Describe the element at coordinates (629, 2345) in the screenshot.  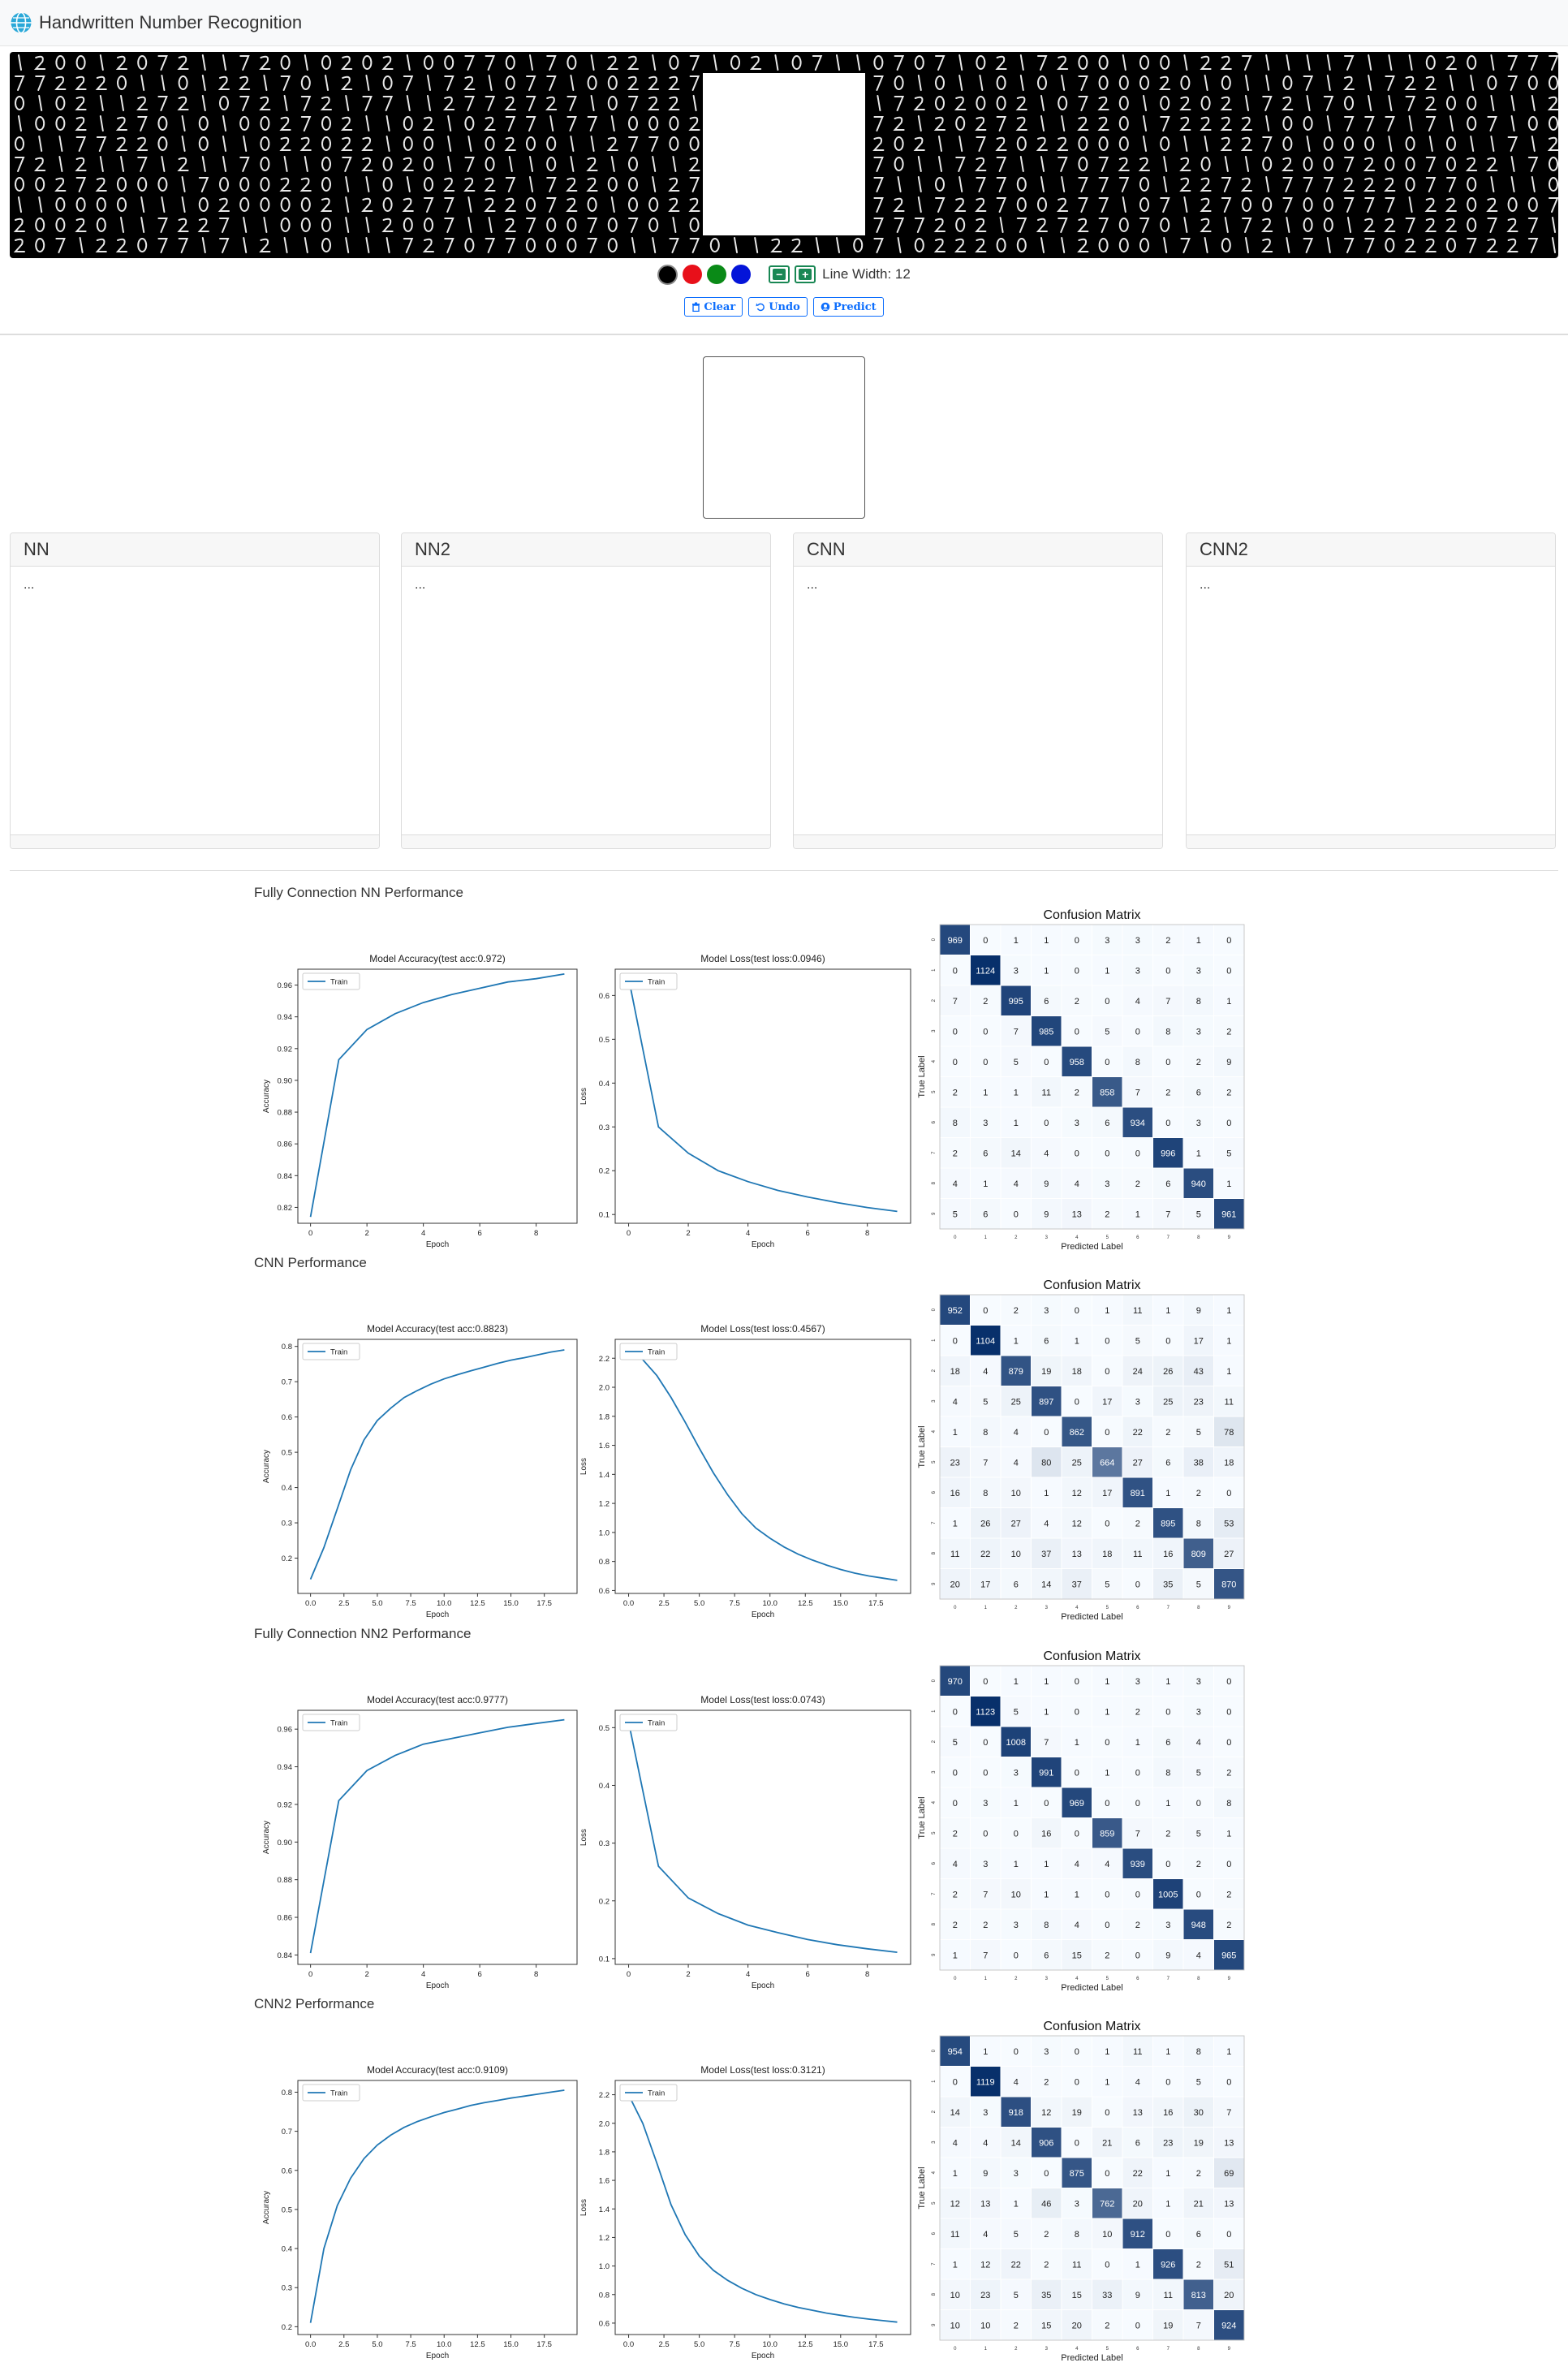
I see `x-tick-label: 0.0` at that location.